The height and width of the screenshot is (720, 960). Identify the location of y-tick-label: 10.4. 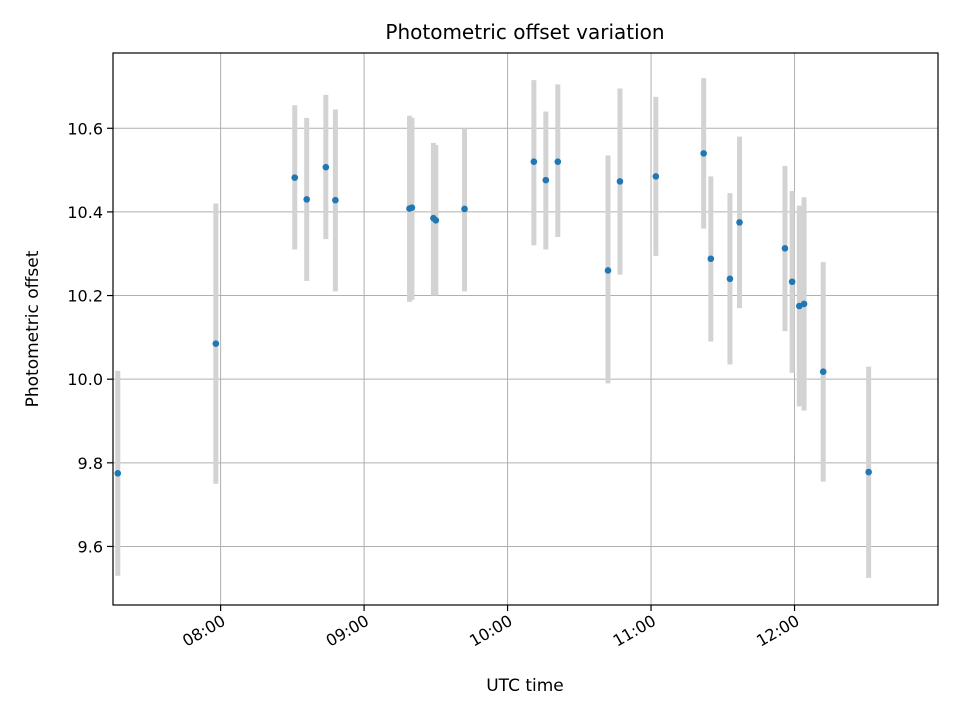
(85, 212).